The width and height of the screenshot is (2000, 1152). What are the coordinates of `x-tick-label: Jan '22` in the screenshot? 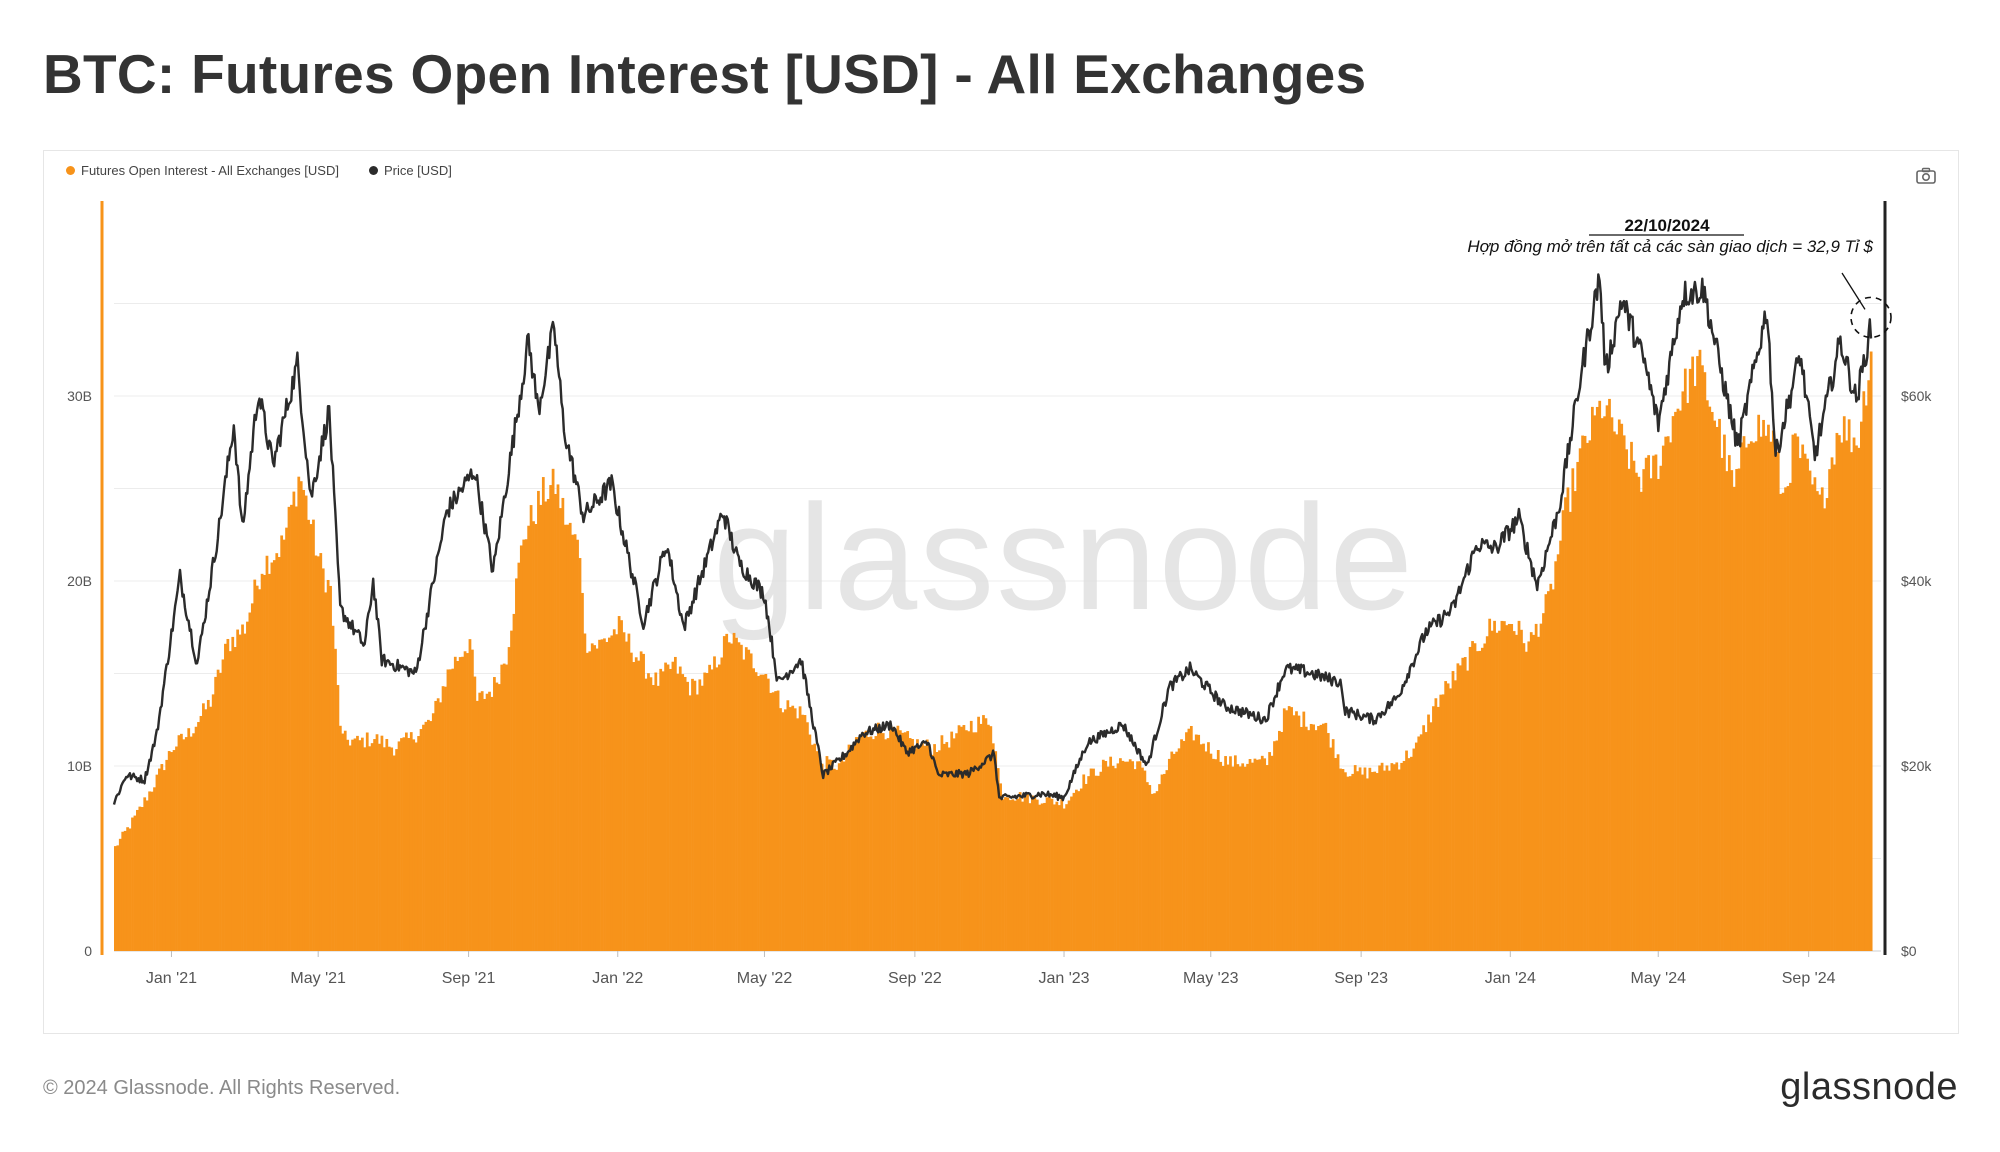 It's located at (617, 978).